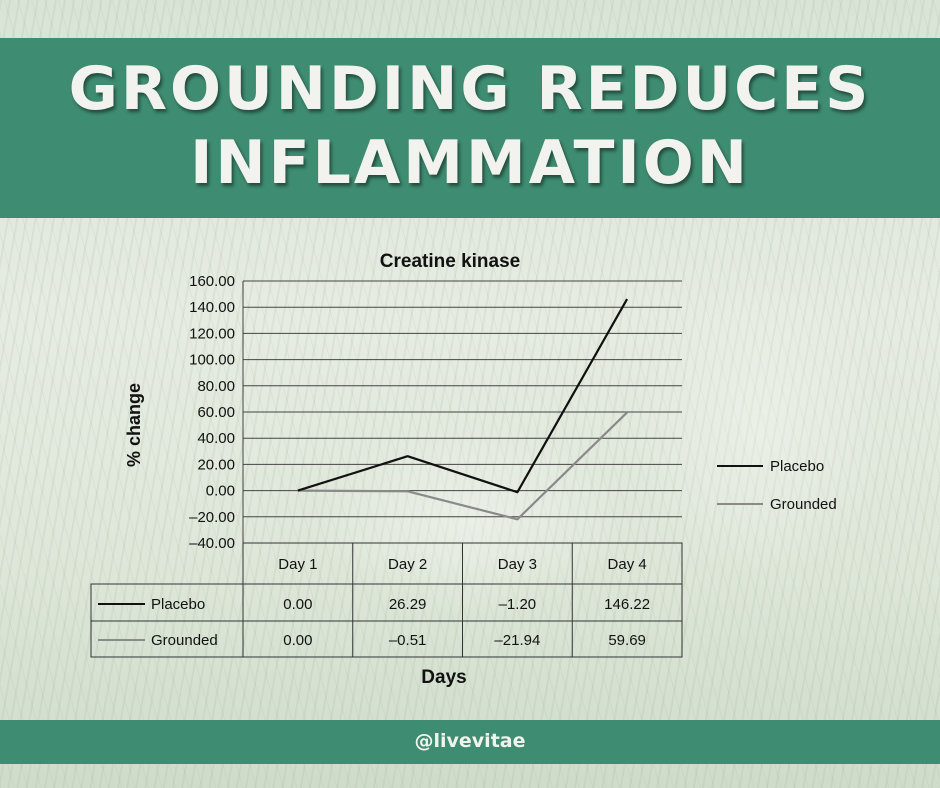 Image resolution: width=940 pixels, height=788 pixels. Describe the element at coordinates (627, 564) in the screenshot. I see `x-tick-label: Day 4` at that location.